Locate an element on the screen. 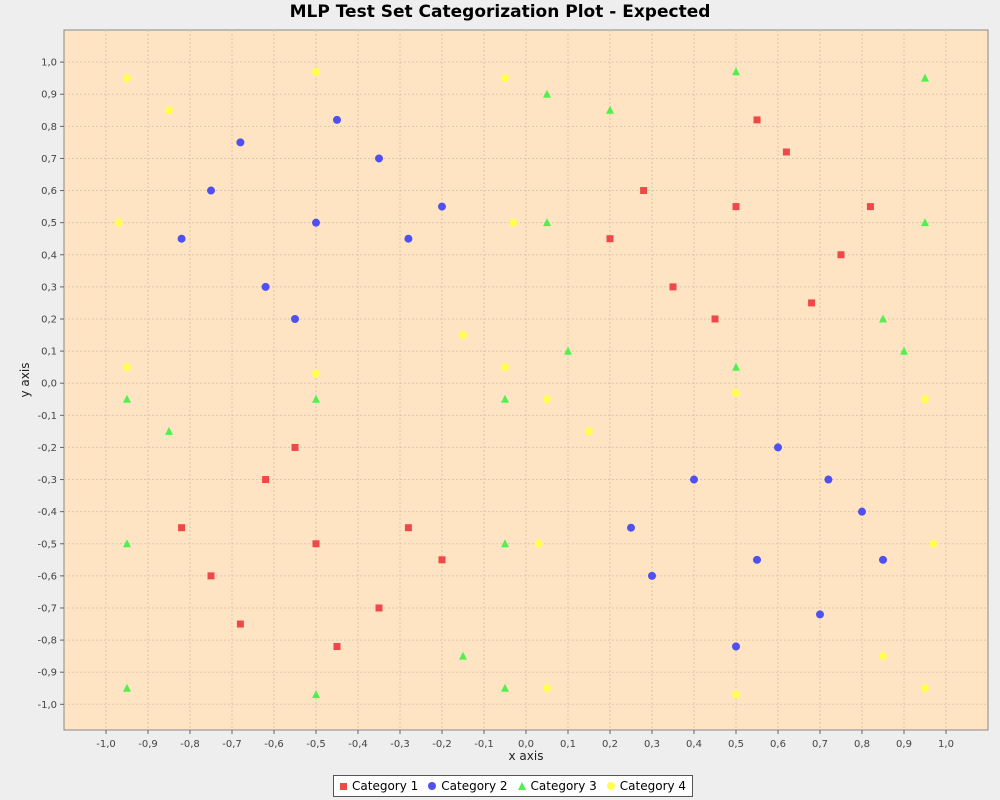 This screenshot has width=1000, height=800. legend-item-3: Category 3 is located at coordinates (557, 786).